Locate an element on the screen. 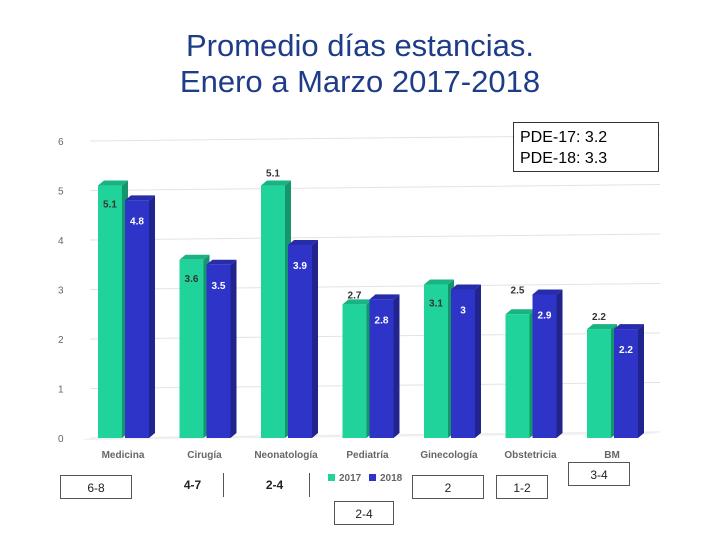  x-tick-label: Neonatología is located at coordinates (286, 455).